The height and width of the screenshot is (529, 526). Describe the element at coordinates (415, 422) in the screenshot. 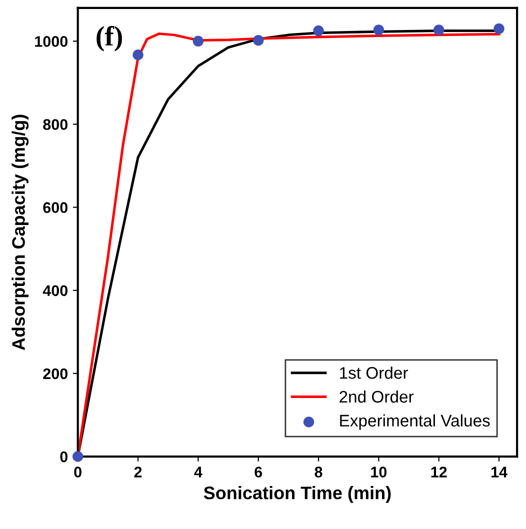

I see `legend-label: Experimental Values` at that location.